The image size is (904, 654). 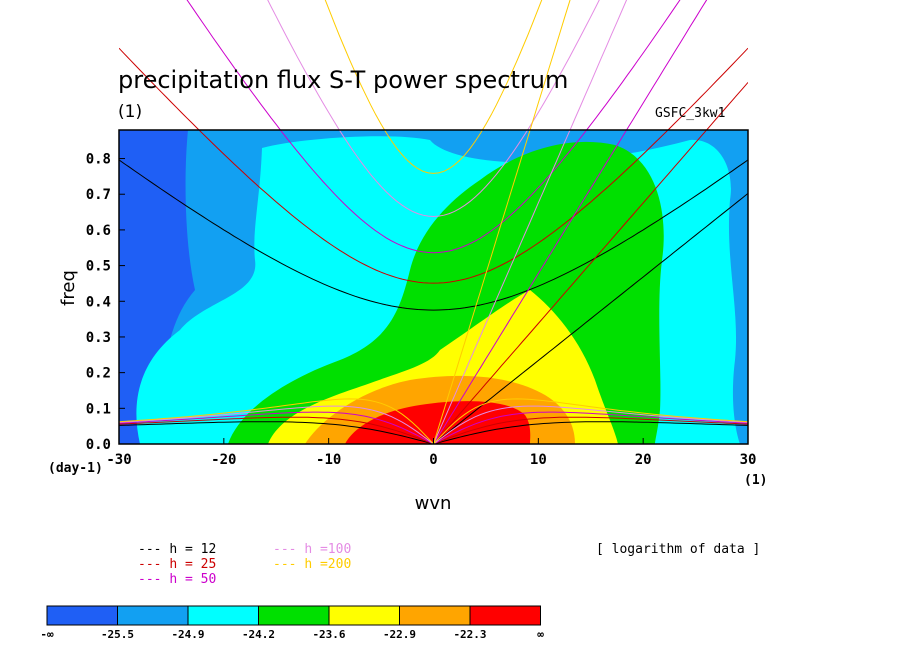 What do you see at coordinates (433, 503) in the screenshot?
I see `x-axis-label: wvn` at bounding box center [433, 503].